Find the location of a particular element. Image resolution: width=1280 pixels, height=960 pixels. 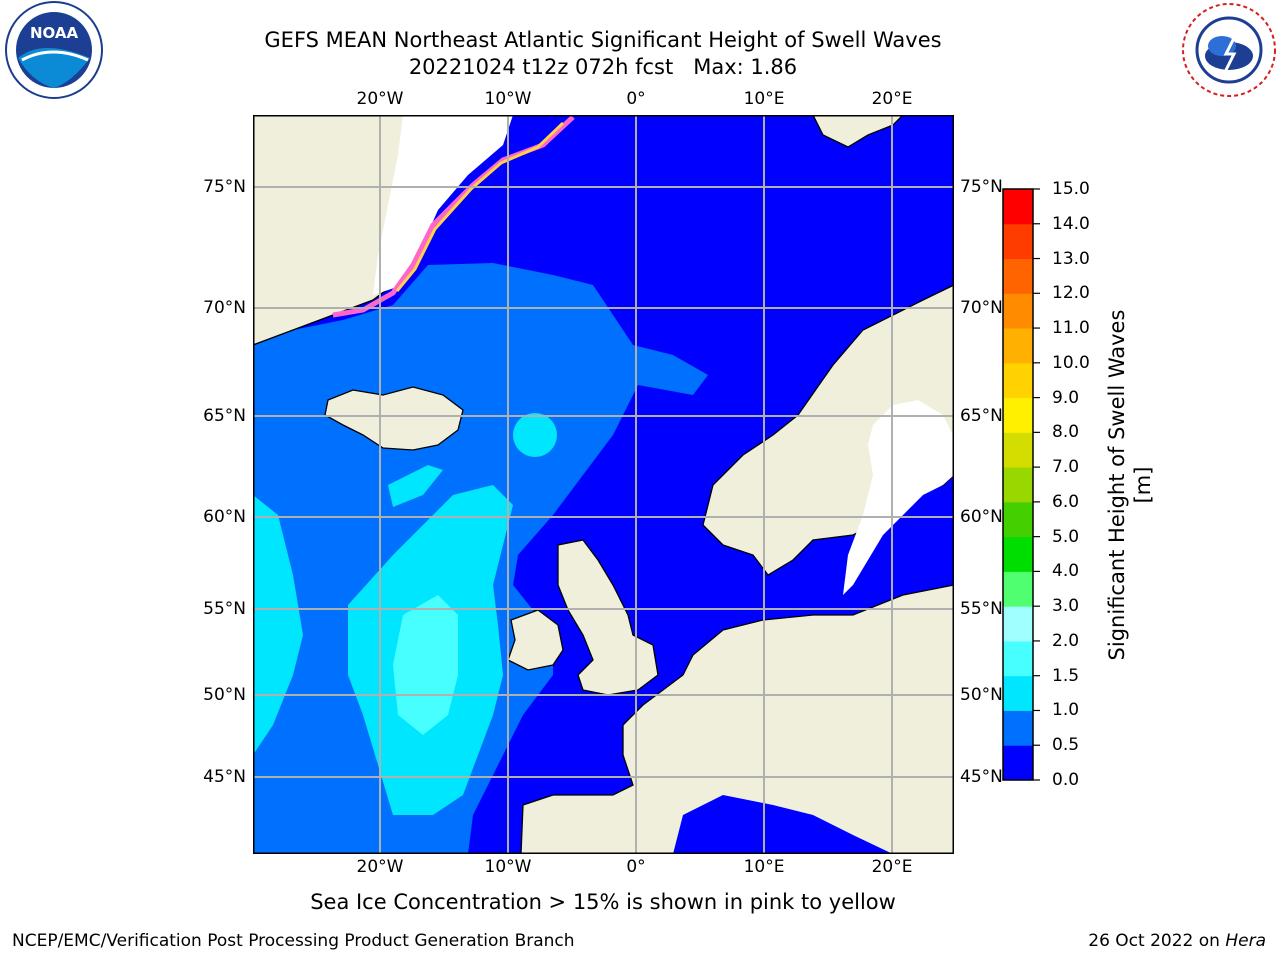

colorbar-tick-label: 3.0 is located at coordinates (1066, 606).